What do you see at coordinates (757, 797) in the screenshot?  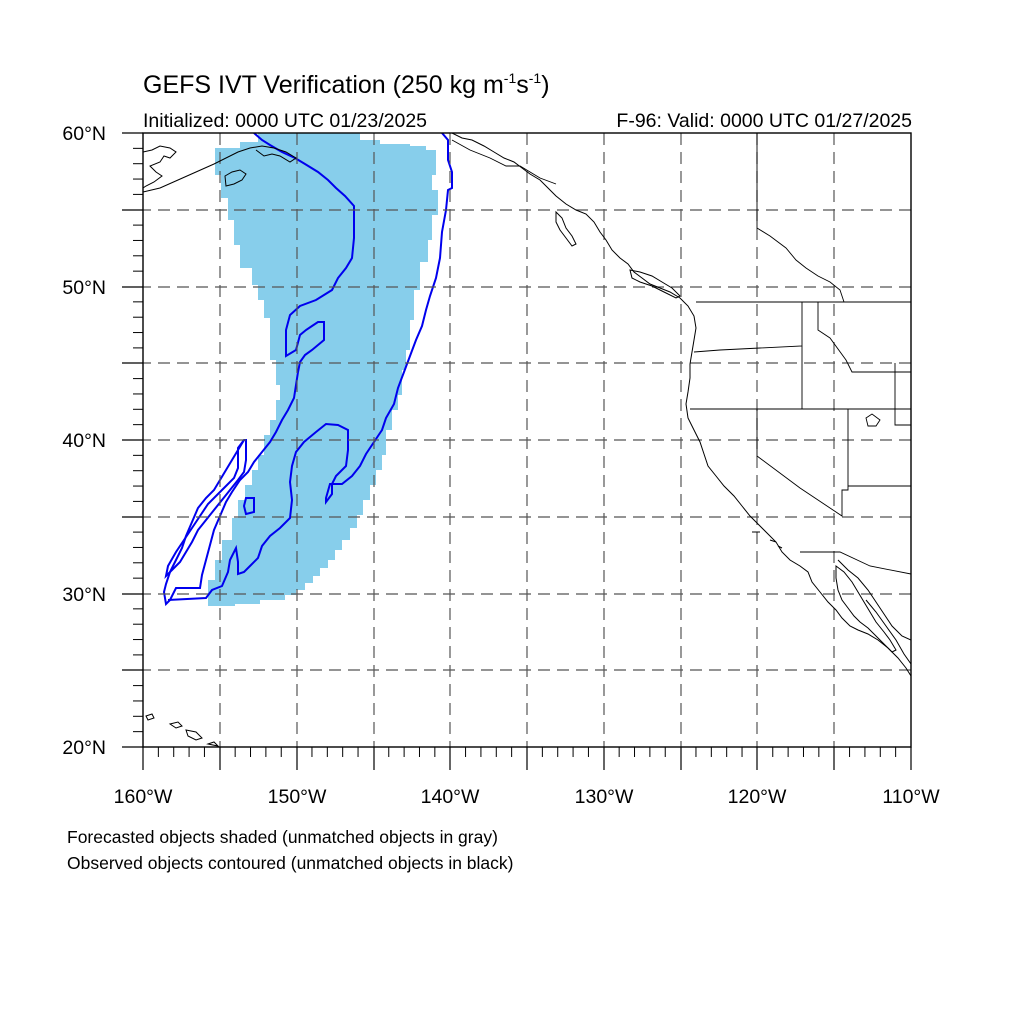 I see `lon-label-120w: 120°W` at bounding box center [757, 797].